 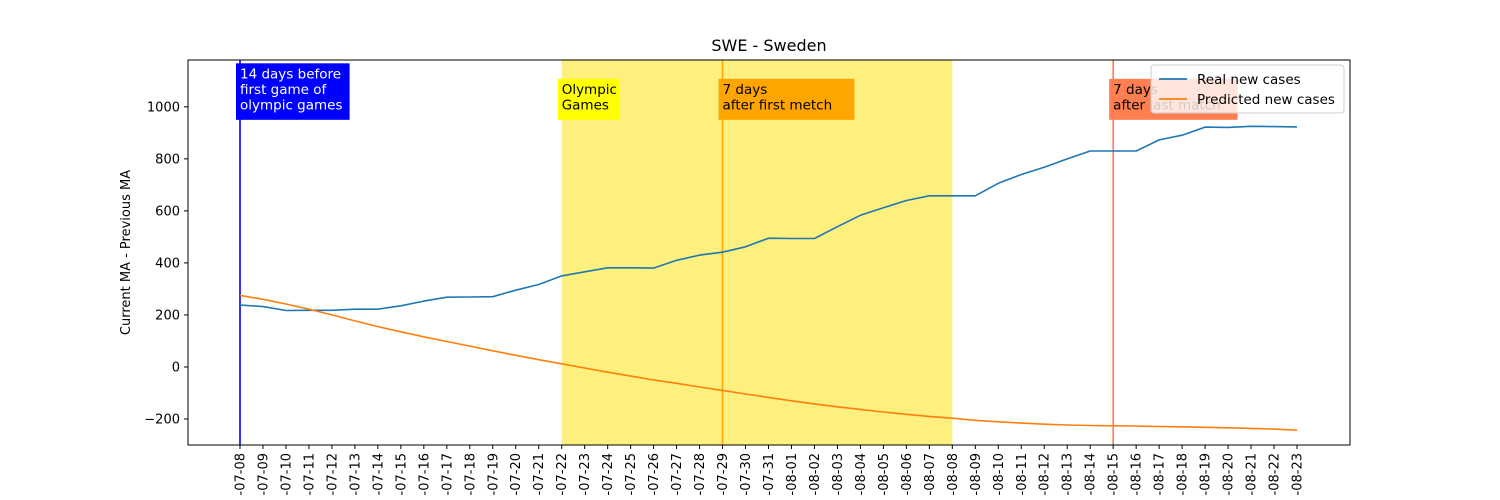 I want to click on x-tick-label-3: -07-11, so click(x=309, y=474).